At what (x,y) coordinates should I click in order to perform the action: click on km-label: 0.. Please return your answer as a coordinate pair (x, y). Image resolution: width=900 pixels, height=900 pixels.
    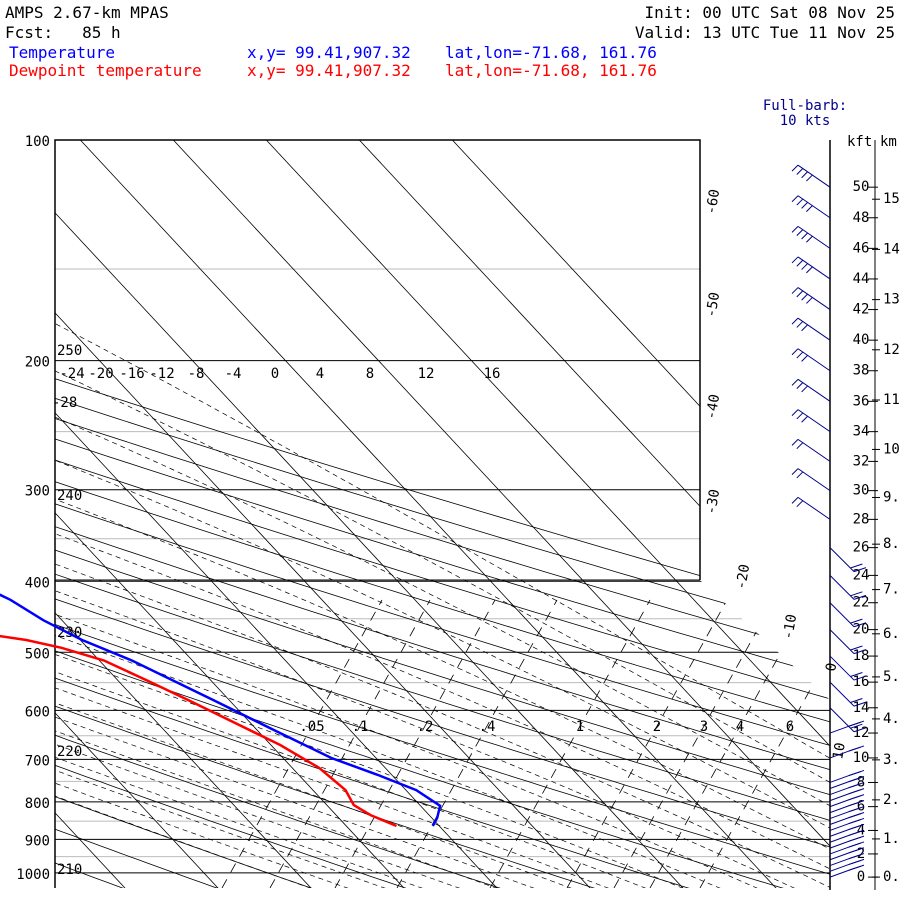
    Looking at the image, I should click on (891, 877).